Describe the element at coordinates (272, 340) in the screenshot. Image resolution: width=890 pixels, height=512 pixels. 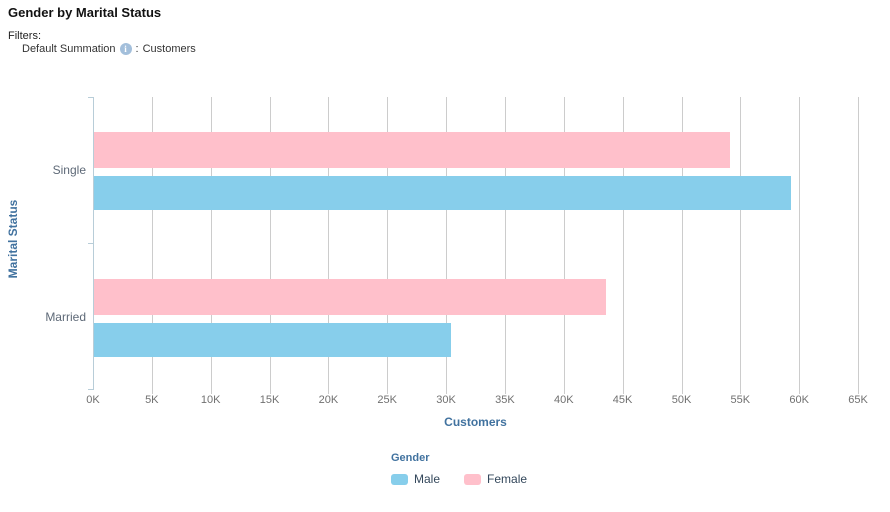
I see `bar-married-male` at that location.